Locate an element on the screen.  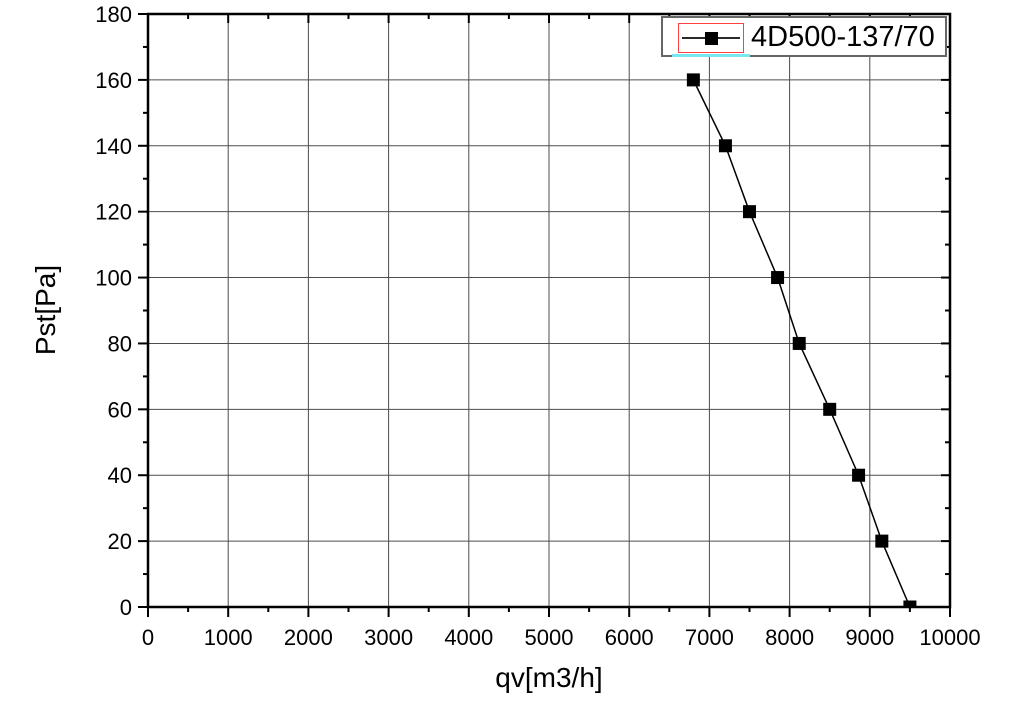
x-axis-title: qv[m3/h] is located at coordinates (549, 677).